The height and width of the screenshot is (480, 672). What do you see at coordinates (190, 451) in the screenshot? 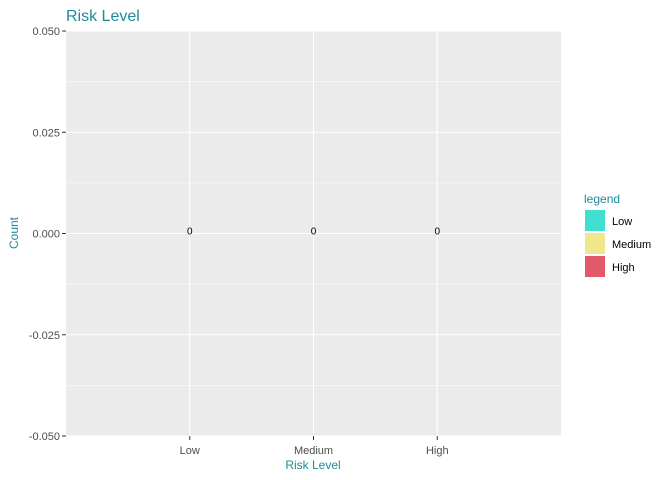
I see `x-tick-label: Low` at bounding box center [190, 451].